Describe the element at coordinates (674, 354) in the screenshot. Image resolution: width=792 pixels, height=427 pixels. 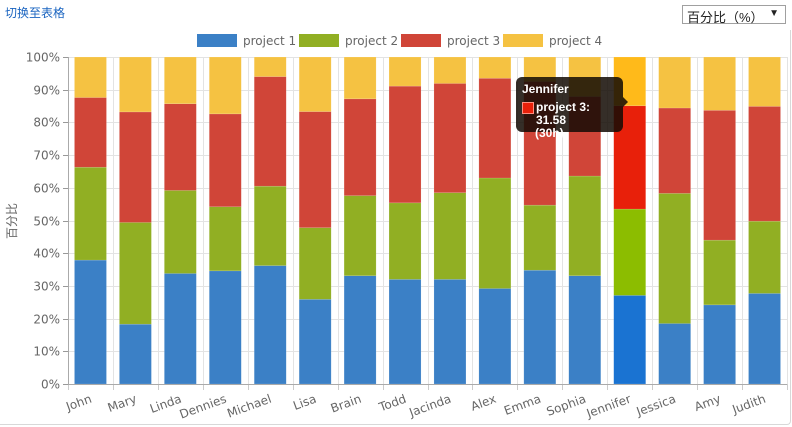
I see `bar-segment-project-1-jessica` at that location.